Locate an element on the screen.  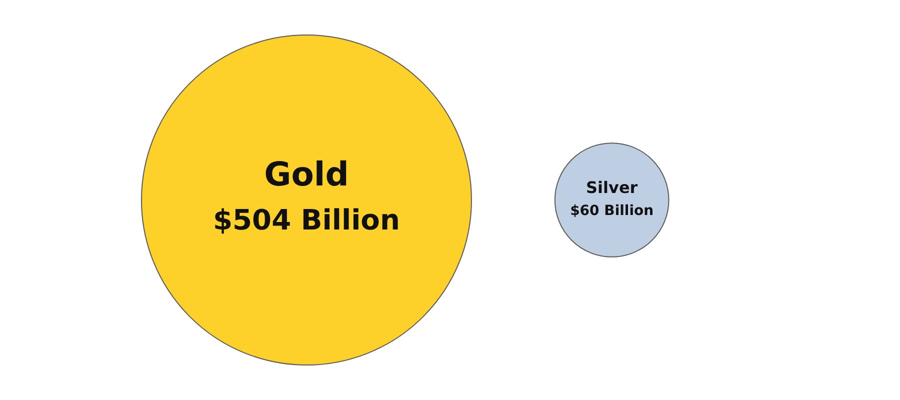
data-label: $504 Billion is located at coordinates (306, 220).